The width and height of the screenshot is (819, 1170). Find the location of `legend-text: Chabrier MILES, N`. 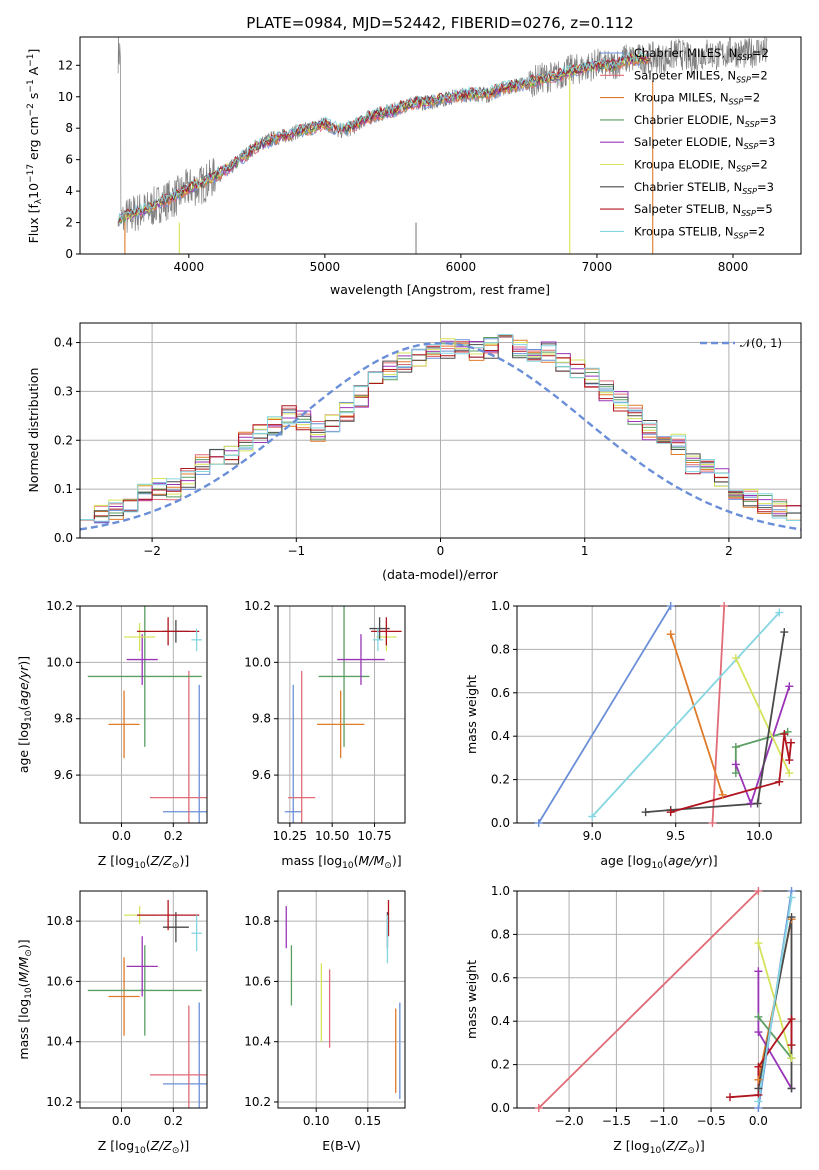

legend-text: Chabrier MILES, N is located at coordinates (685, 53).